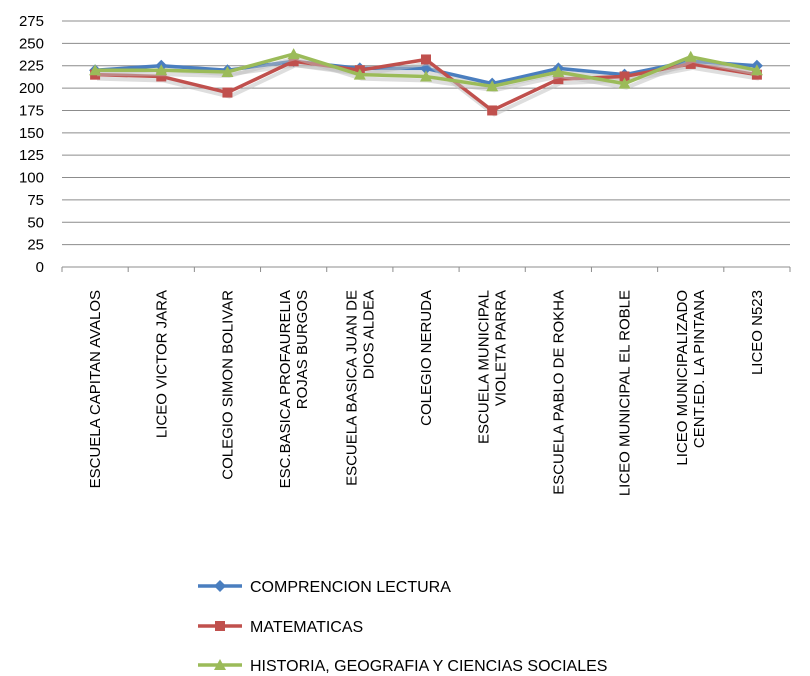  Describe the element at coordinates (35, 222) in the screenshot. I see `y-tick-label: 50` at that location.